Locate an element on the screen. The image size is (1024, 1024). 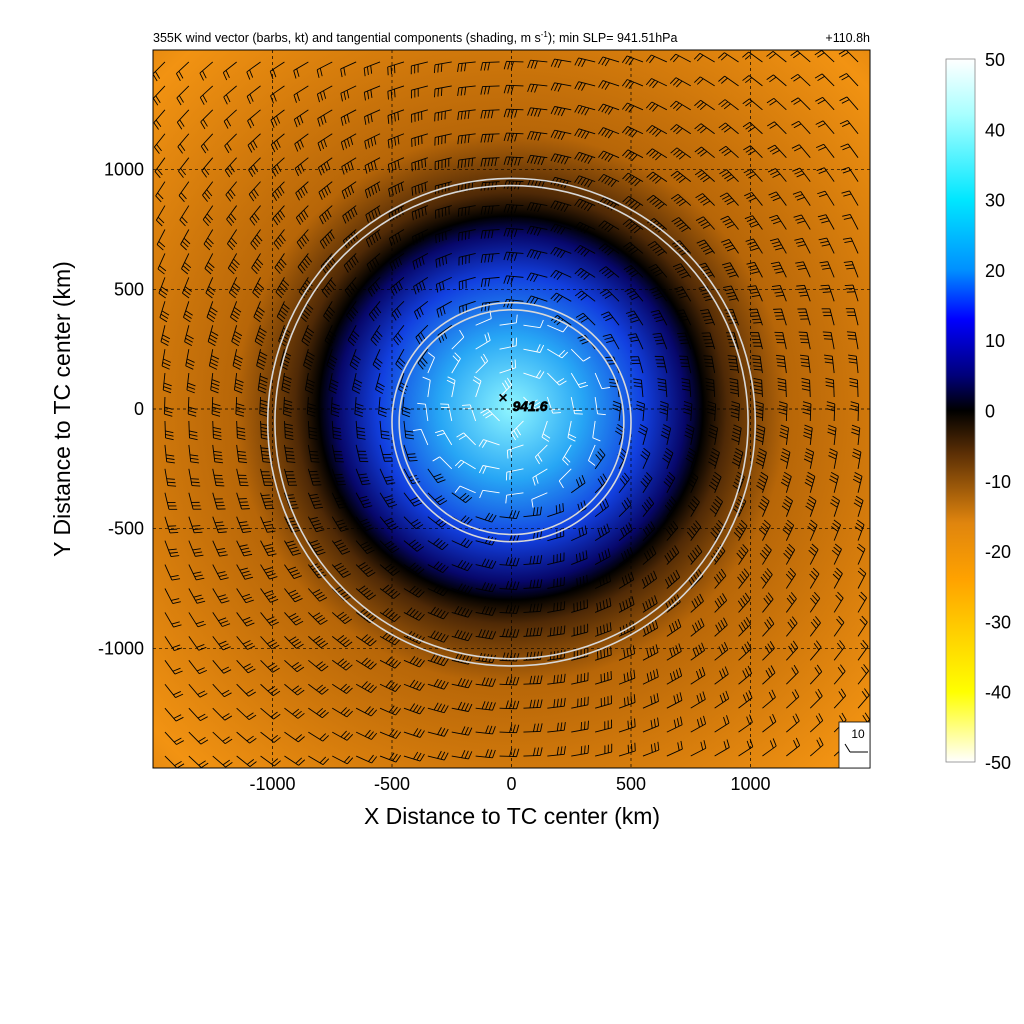
y-tick-label: 1000 is located at coordinates (124, 170).